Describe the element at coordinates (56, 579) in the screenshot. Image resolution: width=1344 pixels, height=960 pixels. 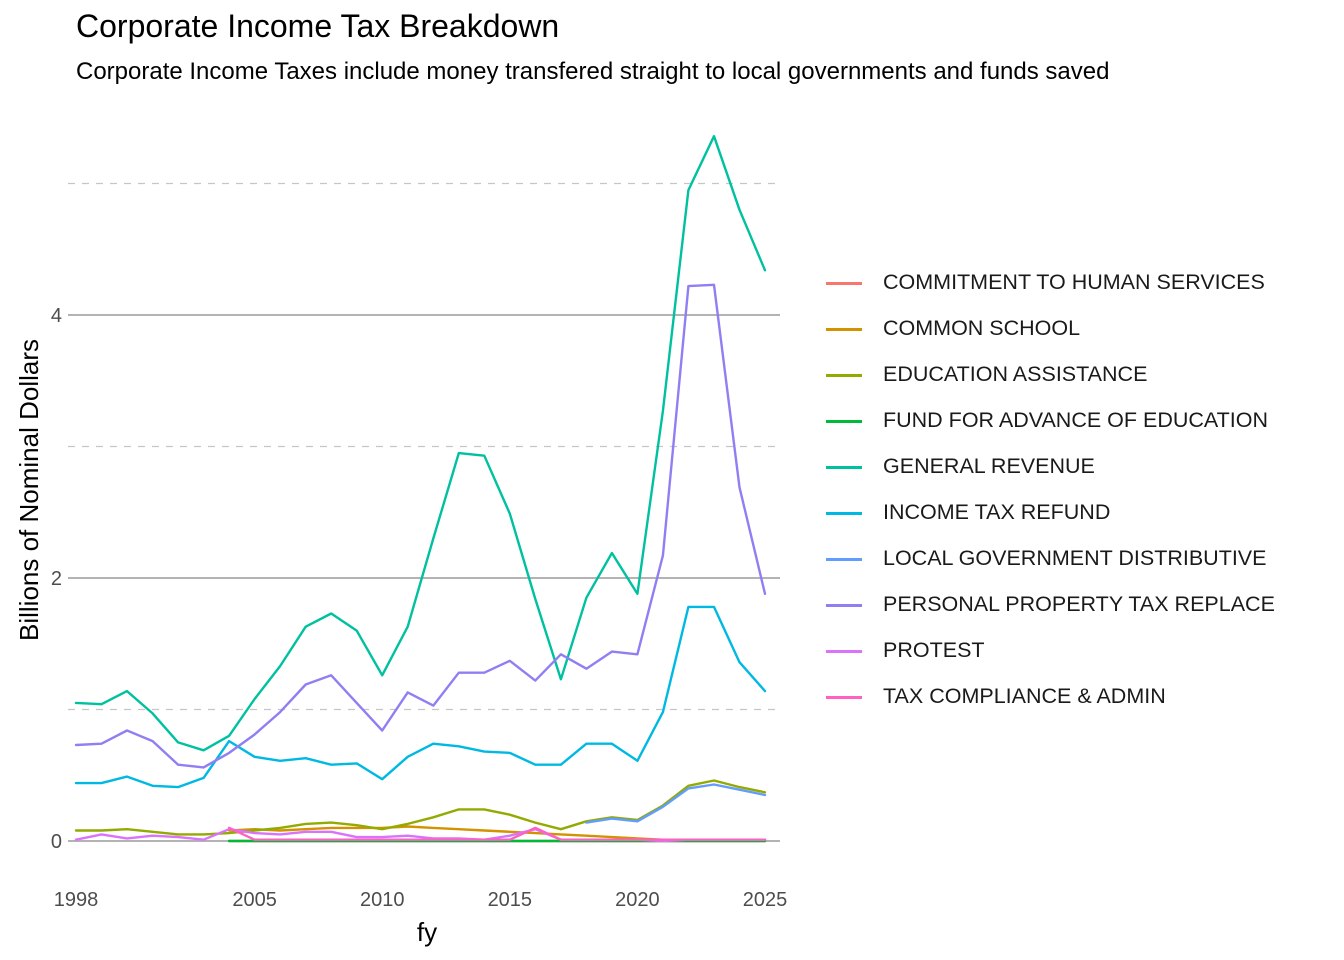
I see `y-tick-label: 2` at that location.